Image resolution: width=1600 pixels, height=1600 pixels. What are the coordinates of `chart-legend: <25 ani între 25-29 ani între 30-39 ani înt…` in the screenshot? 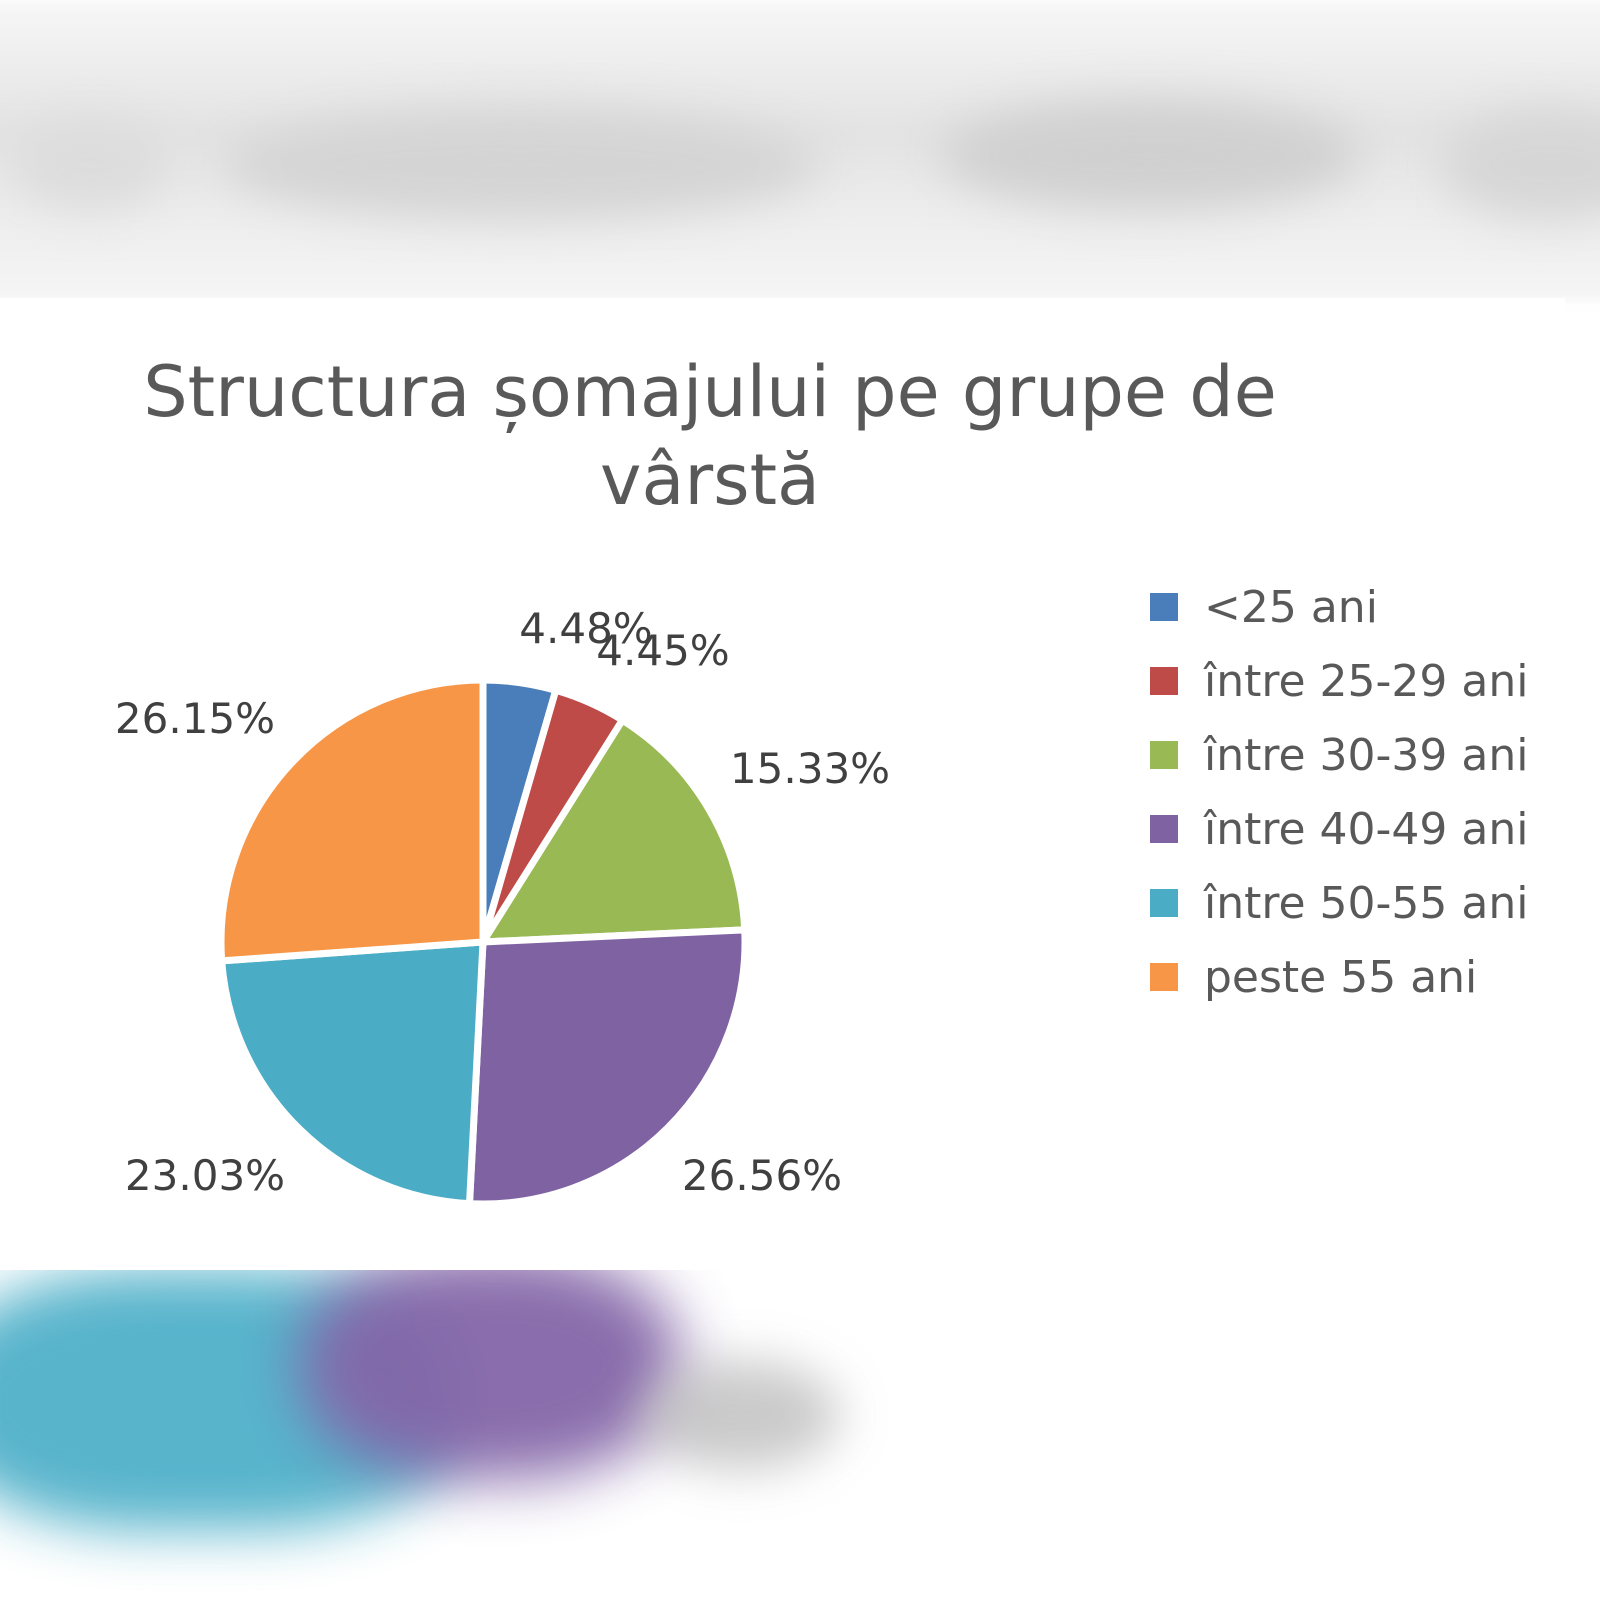 It's located at (1360, 792).